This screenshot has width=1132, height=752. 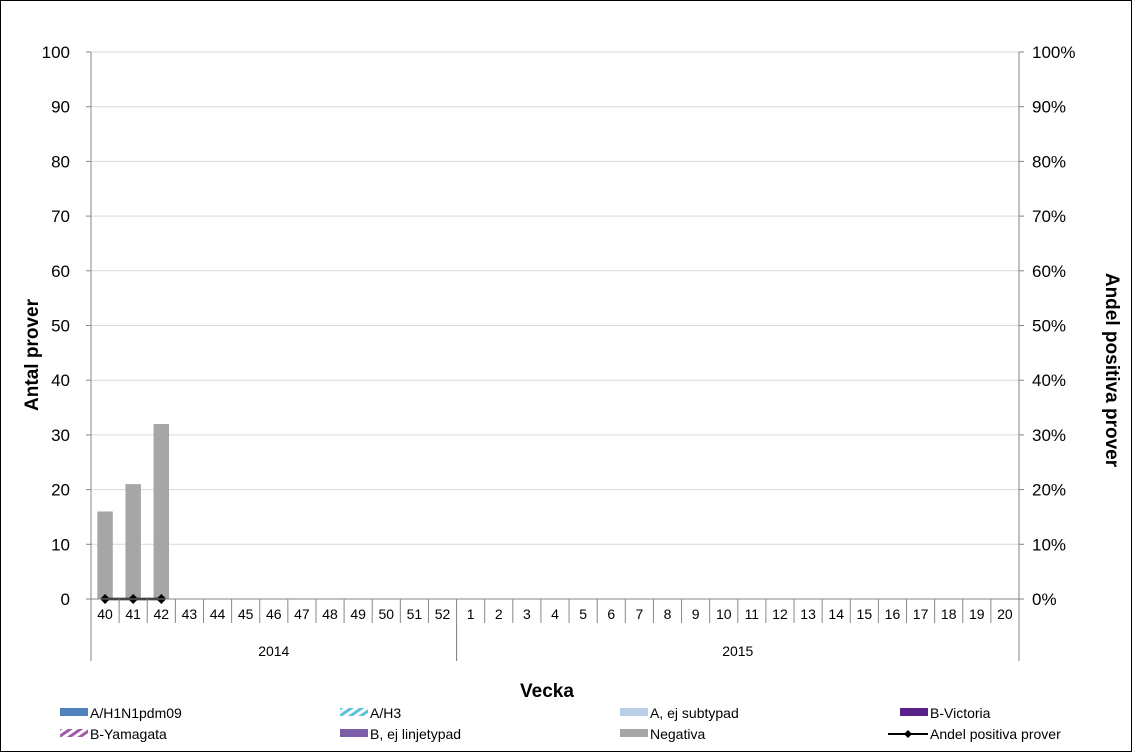 I want to click on category-label: 20, so click(x=1005, y=614).